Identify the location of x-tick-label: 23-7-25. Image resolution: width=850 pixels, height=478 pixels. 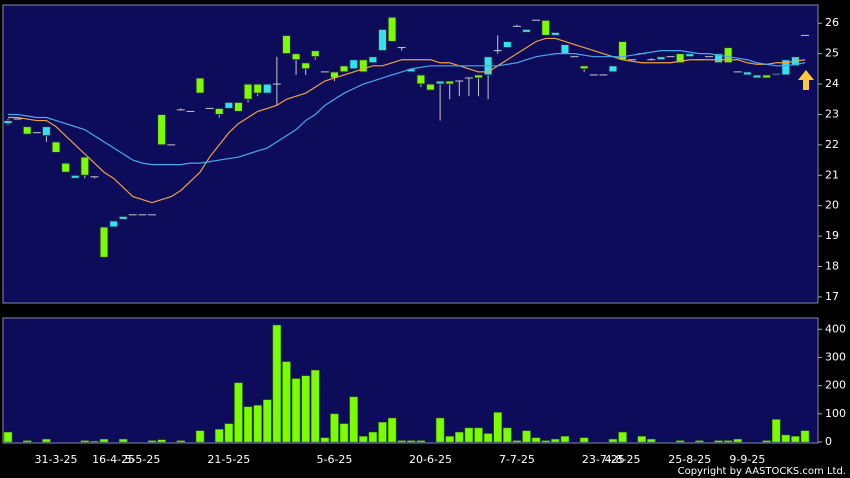
(603, 459).